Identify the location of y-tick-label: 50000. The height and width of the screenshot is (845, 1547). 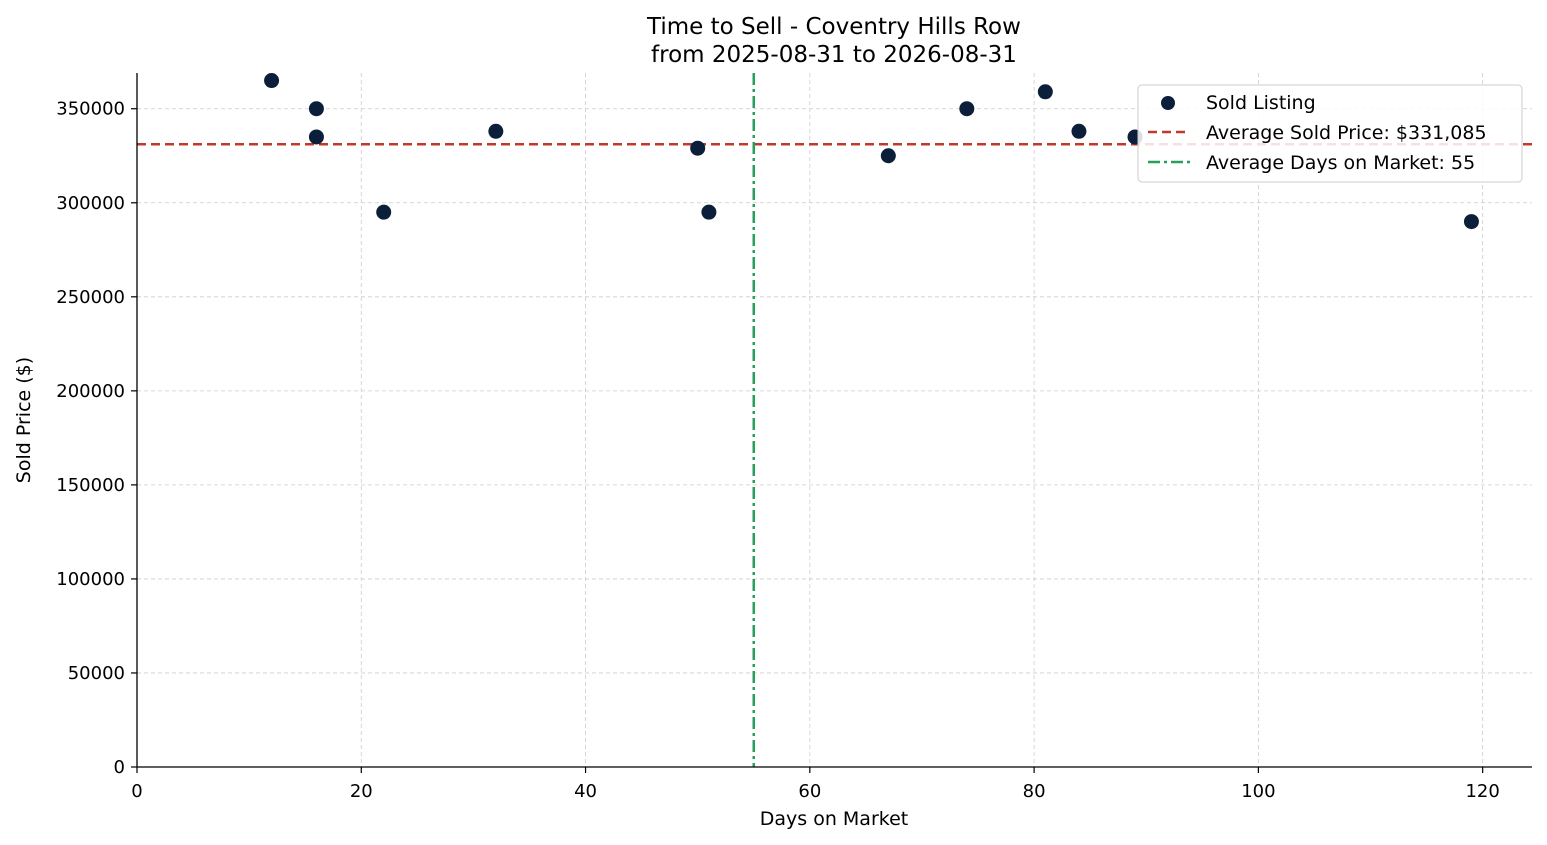
(96, 673).